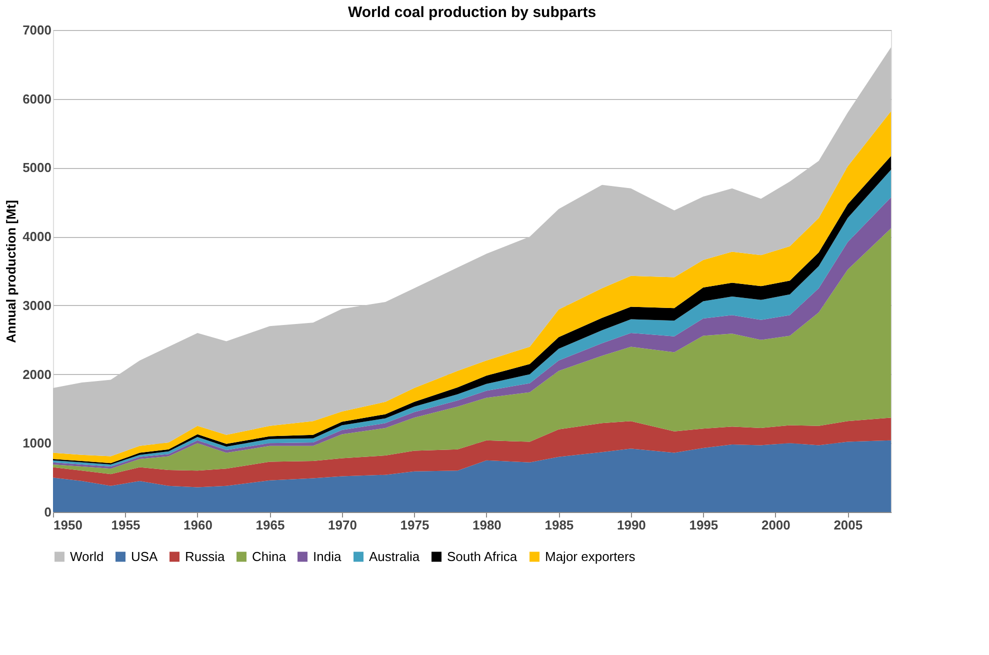 This screenshot has width=989, height=655. Describe the element at coordinates (37, 305) in the screenshot. I see `y-tick-label: 3000` at that location.